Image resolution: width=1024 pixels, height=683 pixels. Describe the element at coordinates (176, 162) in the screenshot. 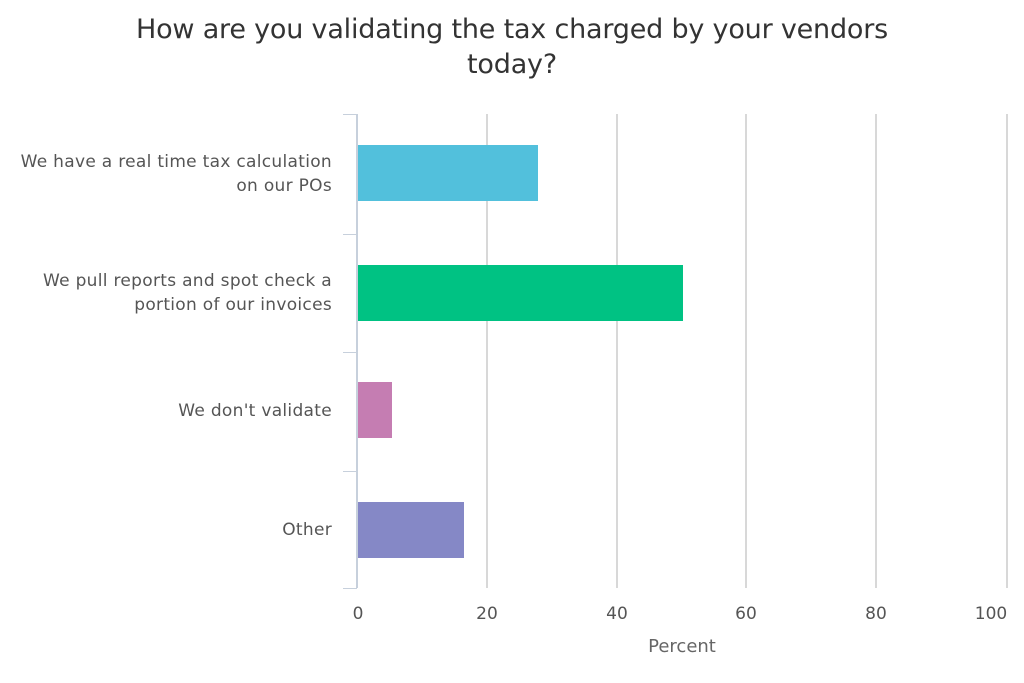

I see `category-label-line: We have a real time tax calculation` at that location.